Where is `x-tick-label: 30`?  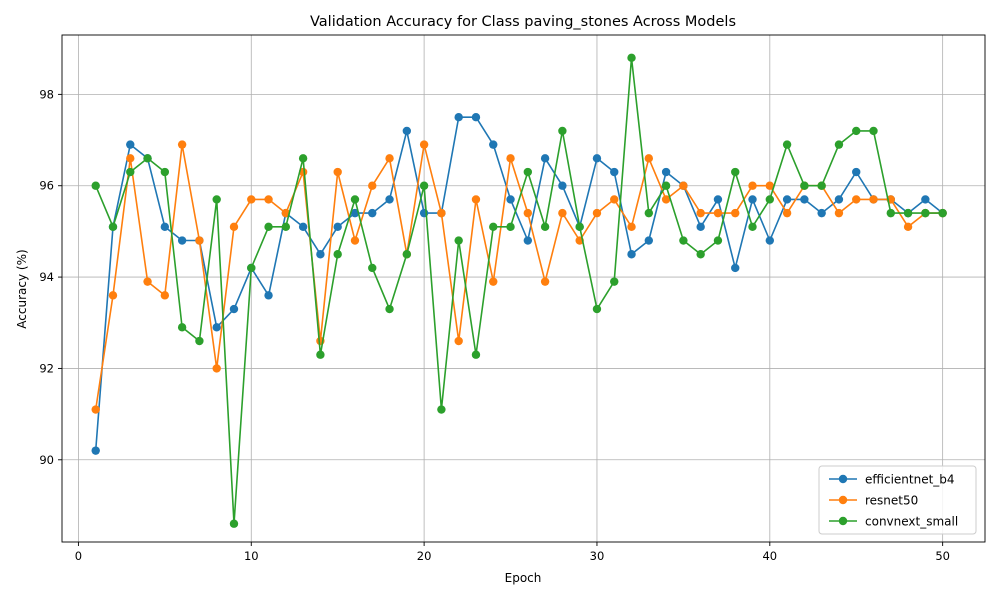 x-tick-label: 30 is located at coordinates (597, 556).